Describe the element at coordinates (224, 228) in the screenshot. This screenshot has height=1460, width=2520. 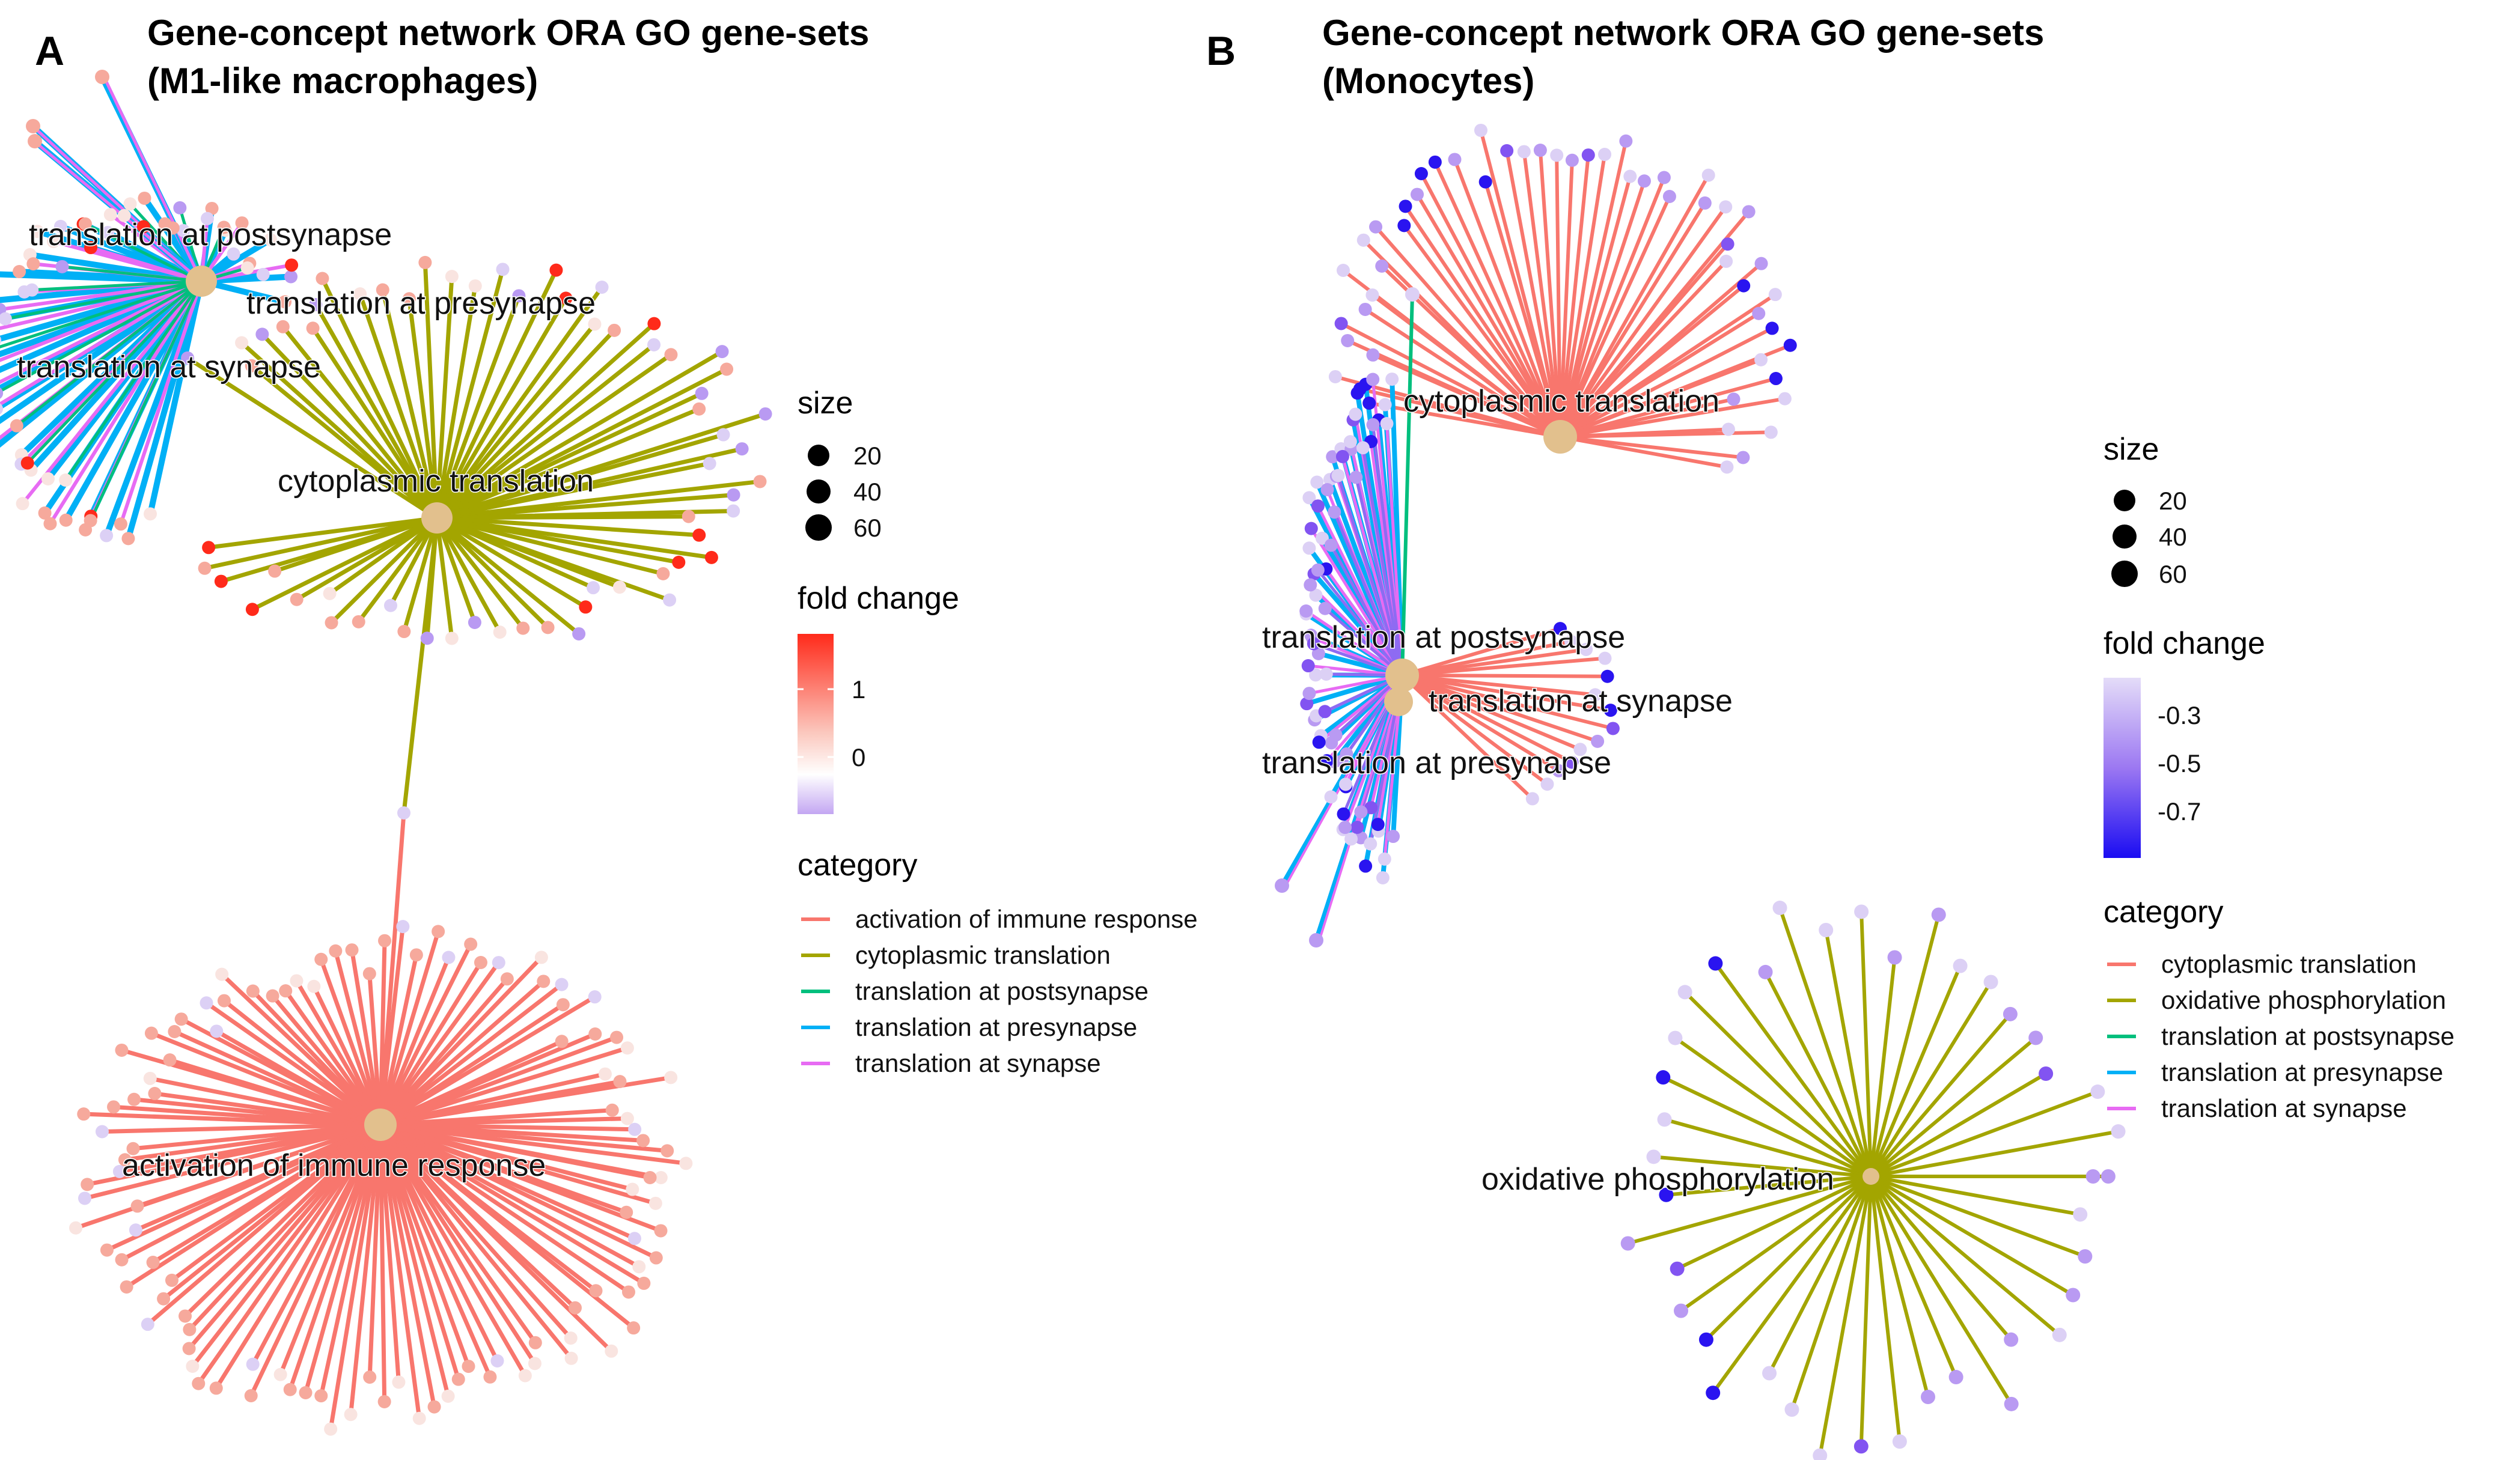
I see `postsynapse-a-gene-node` at that location.